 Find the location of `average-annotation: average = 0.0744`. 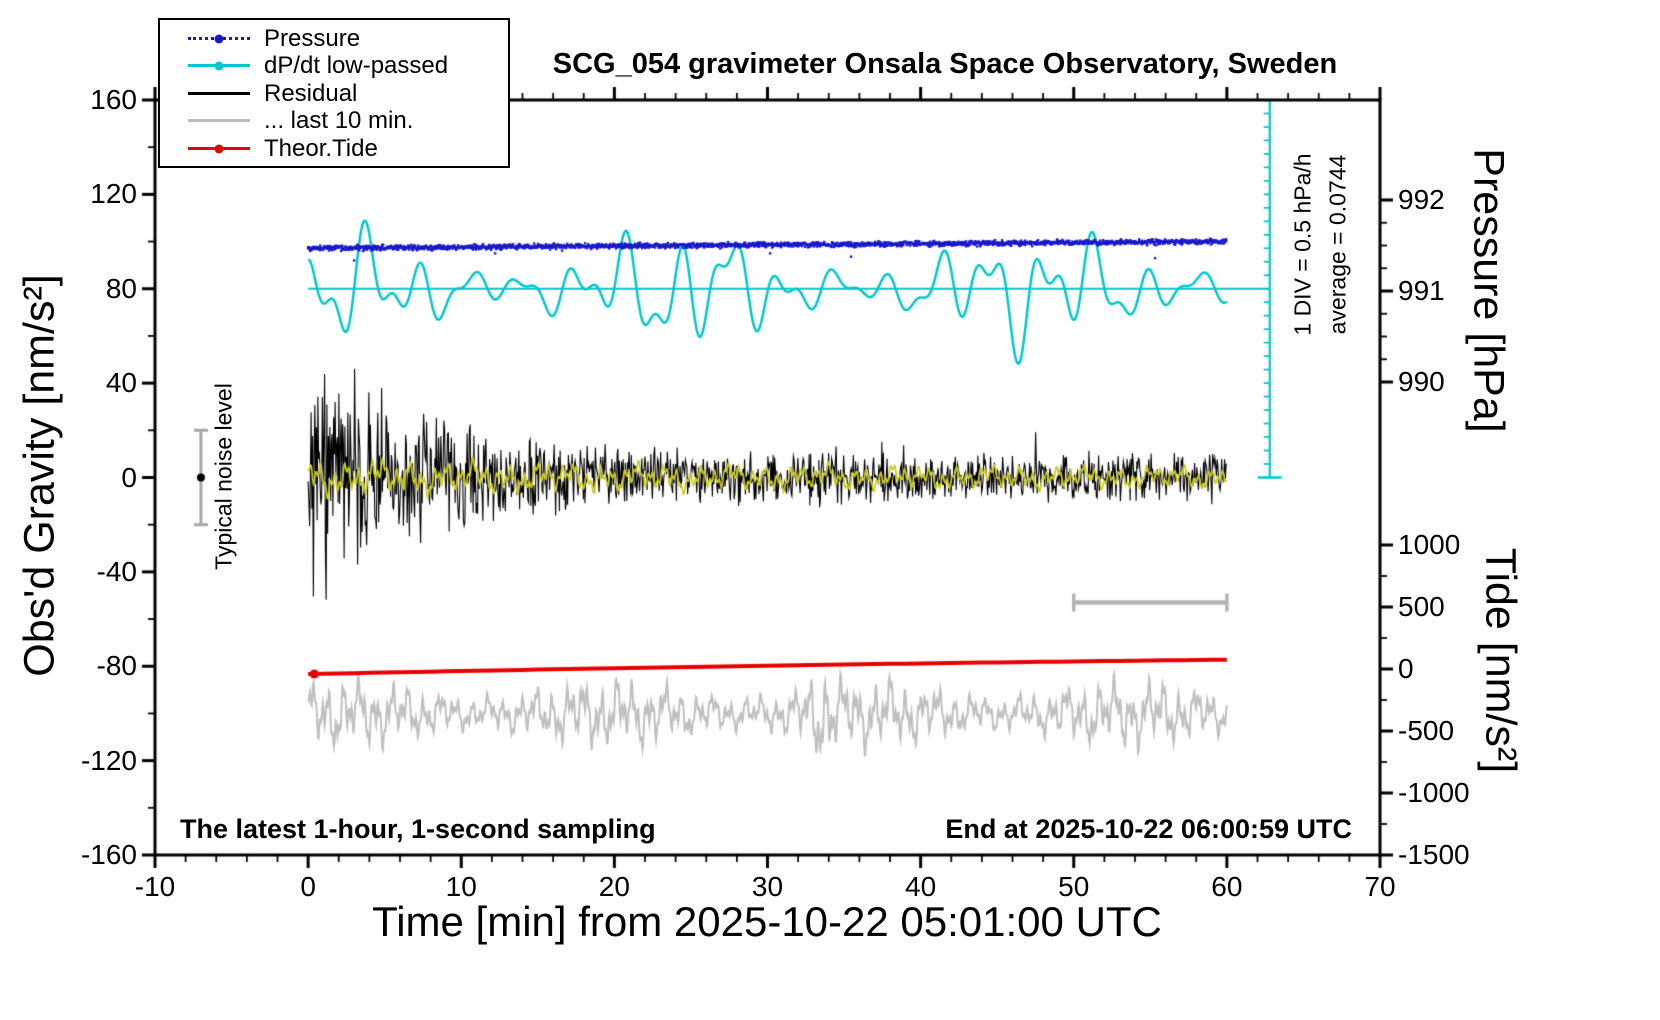

average-annotation: average = 0.0744 is located at coordinates (1337, 244).